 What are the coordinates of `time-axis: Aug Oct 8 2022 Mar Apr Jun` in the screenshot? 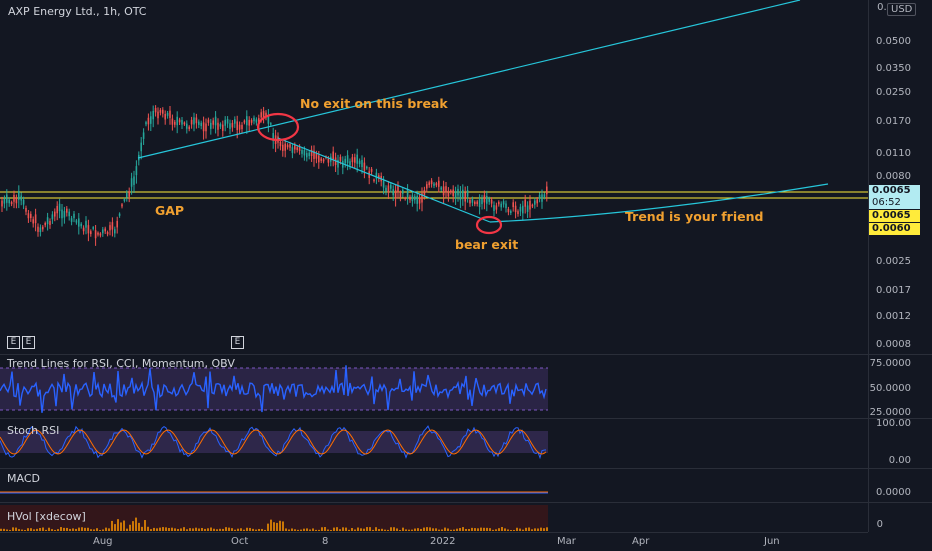 It's located at (434, 541).